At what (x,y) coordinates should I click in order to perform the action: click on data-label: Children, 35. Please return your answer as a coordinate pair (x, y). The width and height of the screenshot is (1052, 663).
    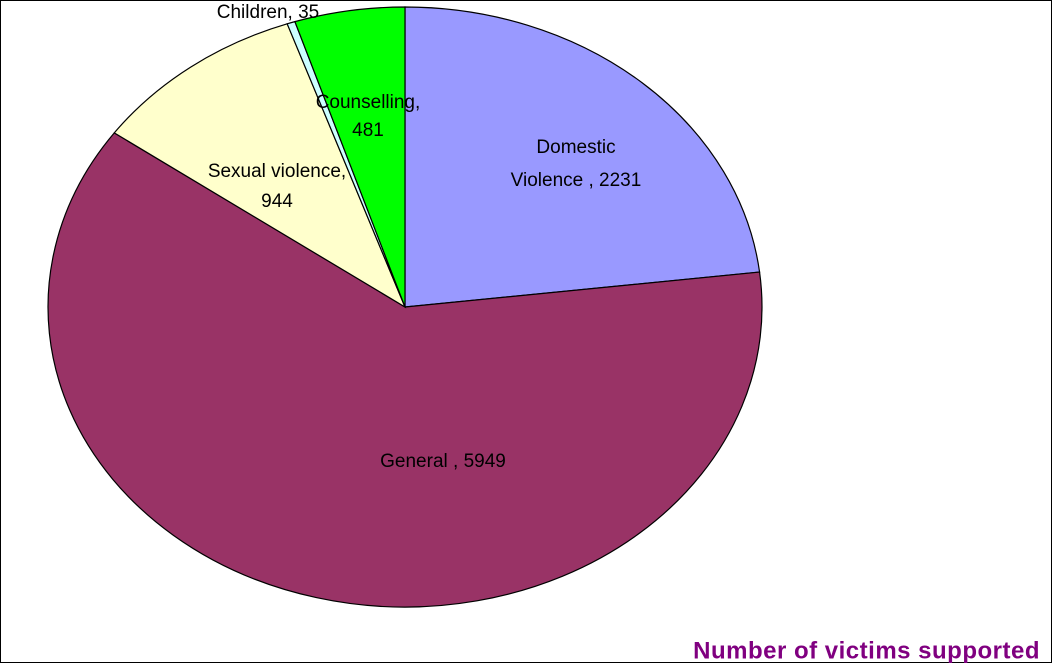
    Looking at the image, I should click on (268, 12).